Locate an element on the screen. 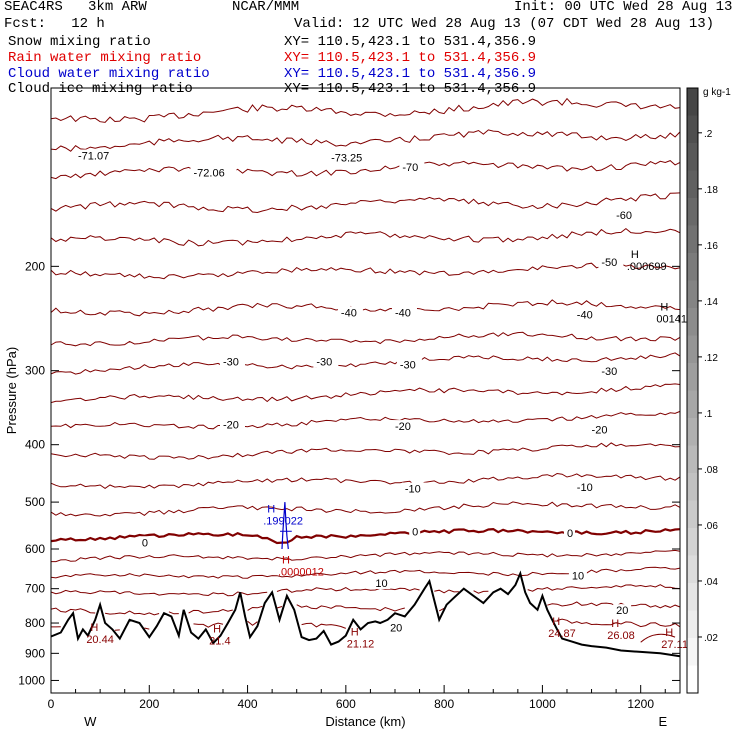 Image resolution: width=740 pixels, height=740 pixels. extremum-value: .0000012 is located at coordinates (301, 572).